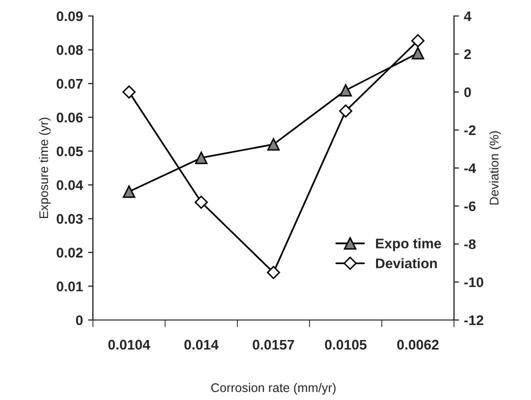  What do you see at coordinates (345, 345) in the screenshot?
I see `x-tick-label: 0.0105` at bounding box center [345, 345].